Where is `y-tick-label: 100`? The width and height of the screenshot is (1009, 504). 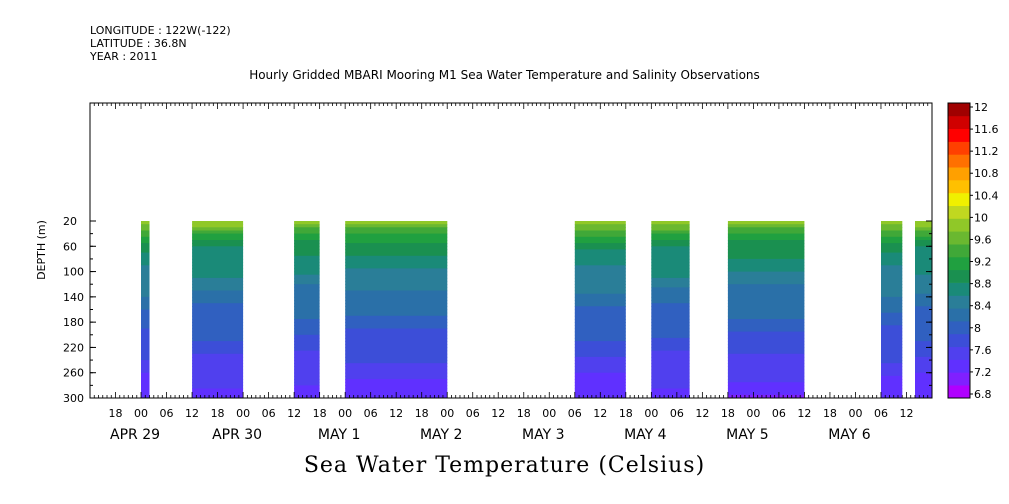
y-tick-label: 100 is located at coordinates (73, 272).